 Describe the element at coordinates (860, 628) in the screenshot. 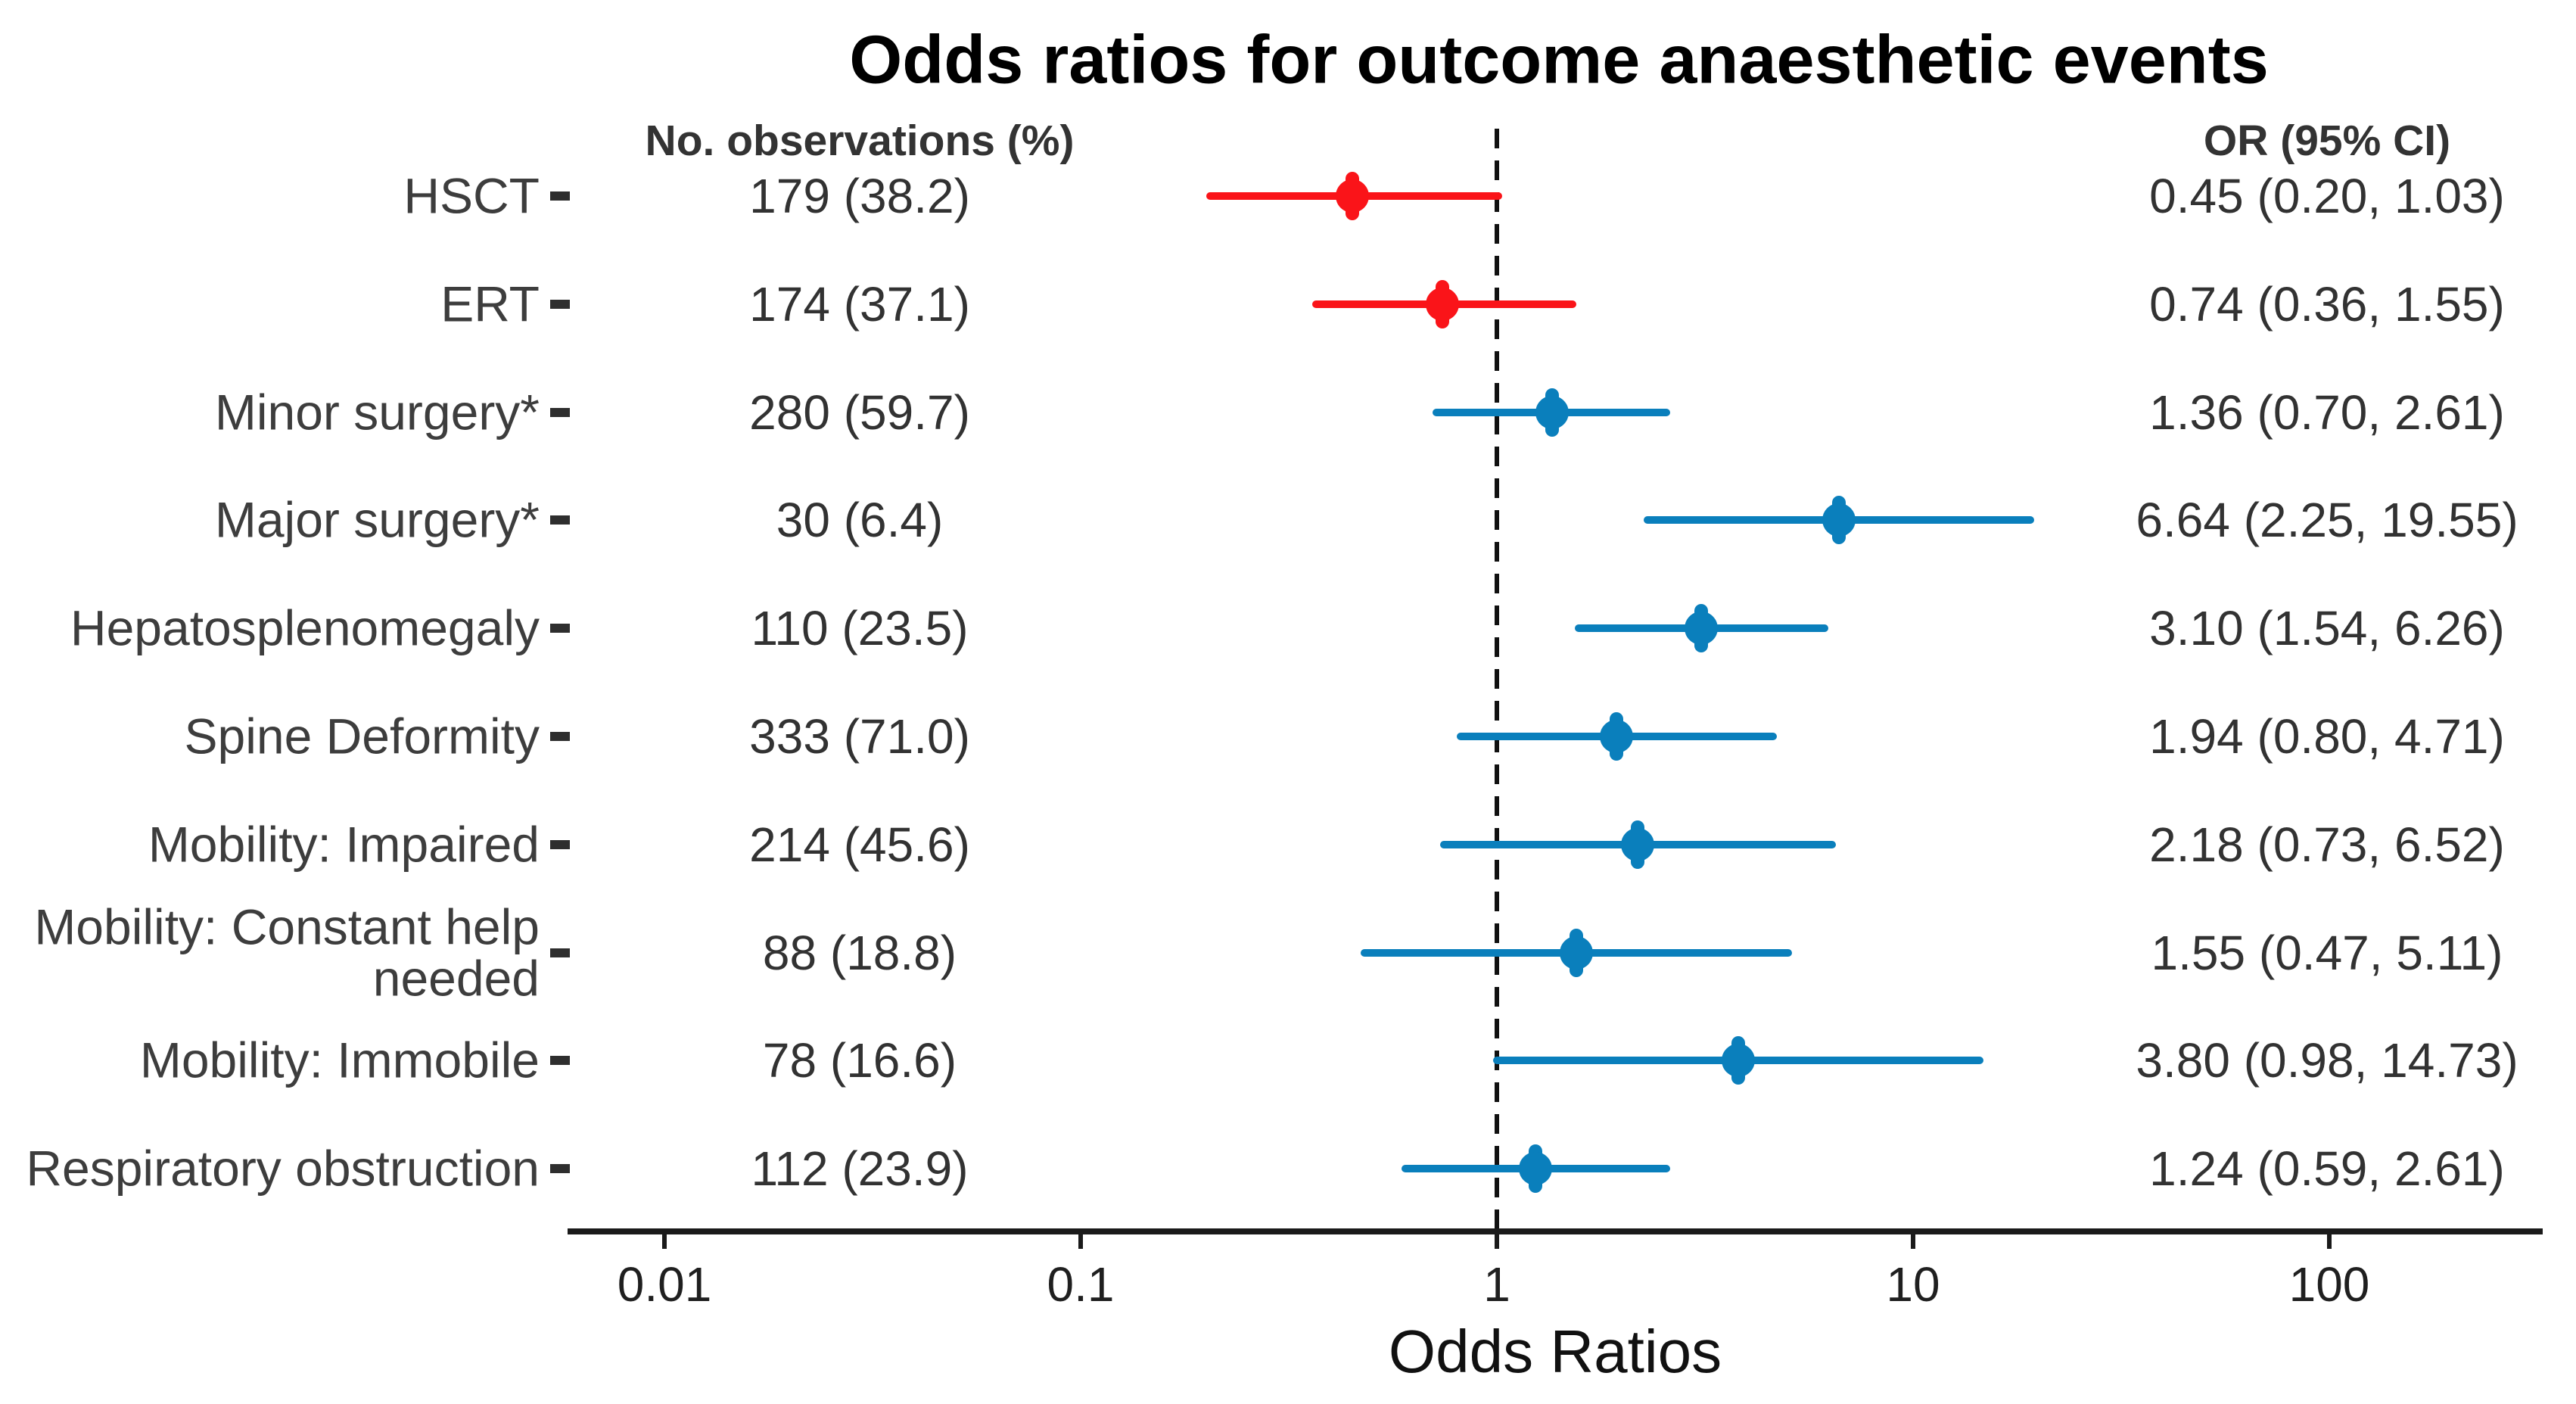

I see `observations-value: 110 (23.5)` at that location.